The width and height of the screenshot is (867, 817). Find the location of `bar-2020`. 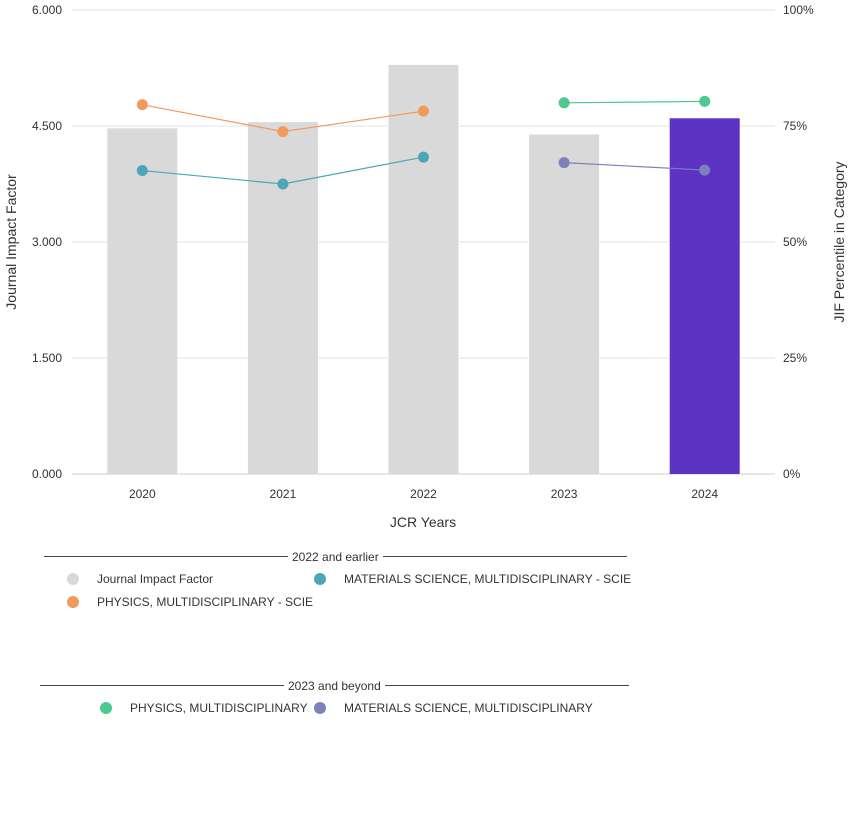

bar-2020 is located at coordinates (142, 301).